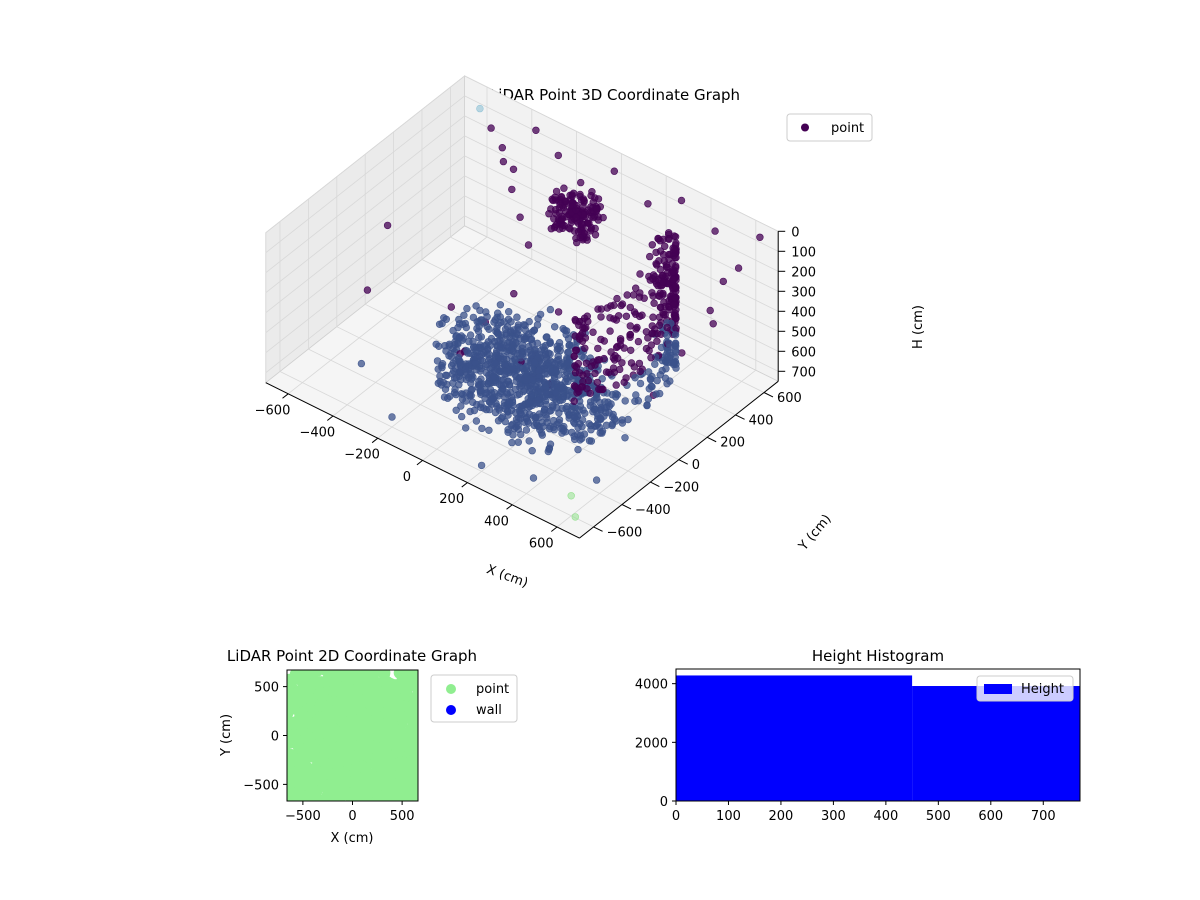 Image resolution: width=1200 pixels, height=900 pixels. Describe the element at coordinates (664, 802) in the screenshot. I see `histogram-y-tick-label: 0` at that location.